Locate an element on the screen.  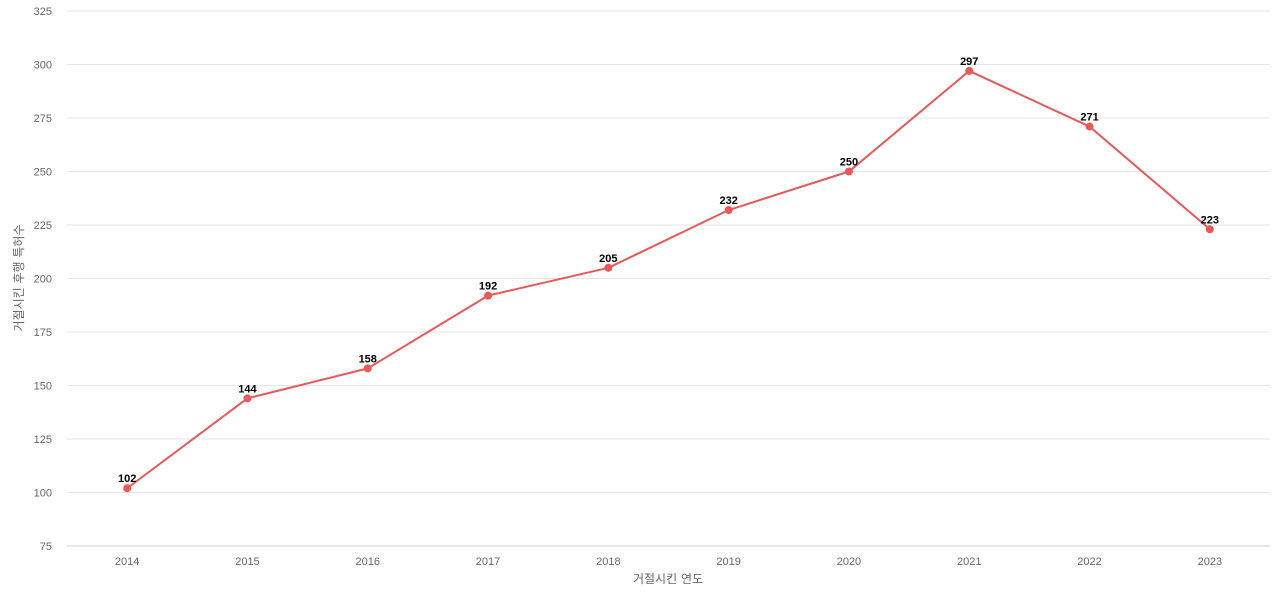
x-tick-label: 2022 is located at coordinates (1089, 562).